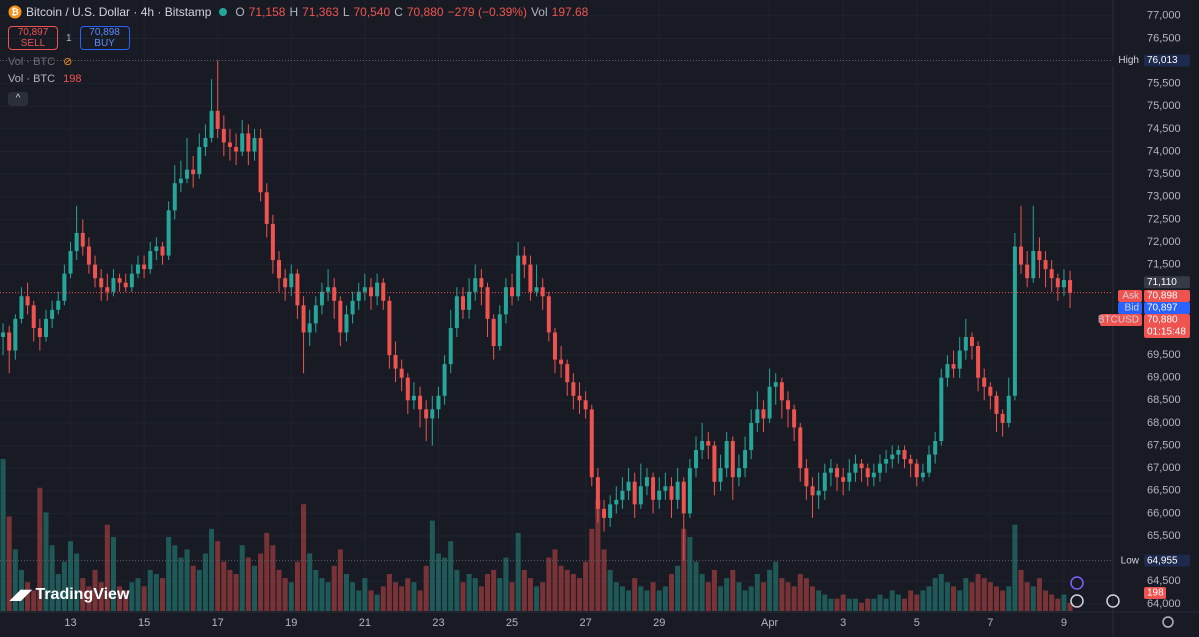 This screenshot has width=1199, height=637. What do you see at coordinates (1167, 560) in the screenshot?
I see `price-tag` at bounding box center [1167, 560].